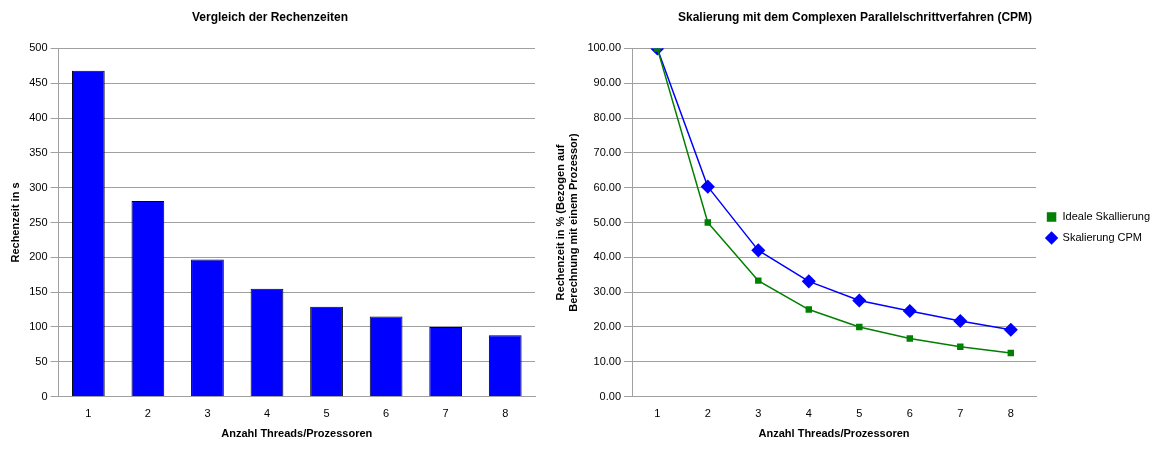 This screenshot has height=457, width=1175. What do you see at coordinates (38, 325) in the screenshot?
I see `y-tick-label: 100` at bounding box center [38, 325].